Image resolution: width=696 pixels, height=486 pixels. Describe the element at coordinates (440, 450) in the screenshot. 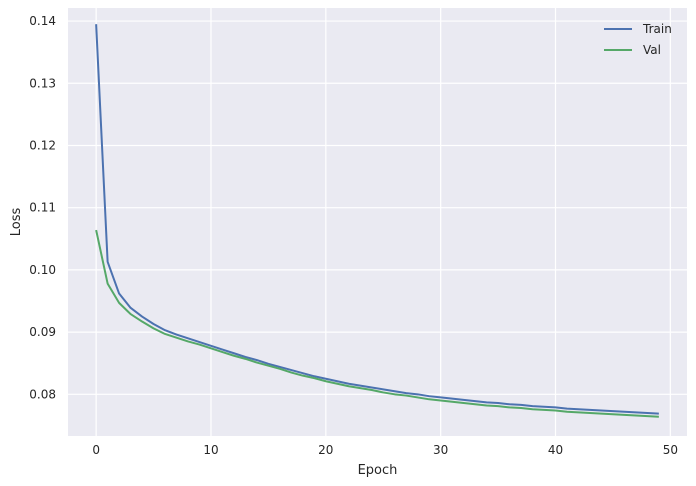

I see `x-tick-label: 30` at that location.